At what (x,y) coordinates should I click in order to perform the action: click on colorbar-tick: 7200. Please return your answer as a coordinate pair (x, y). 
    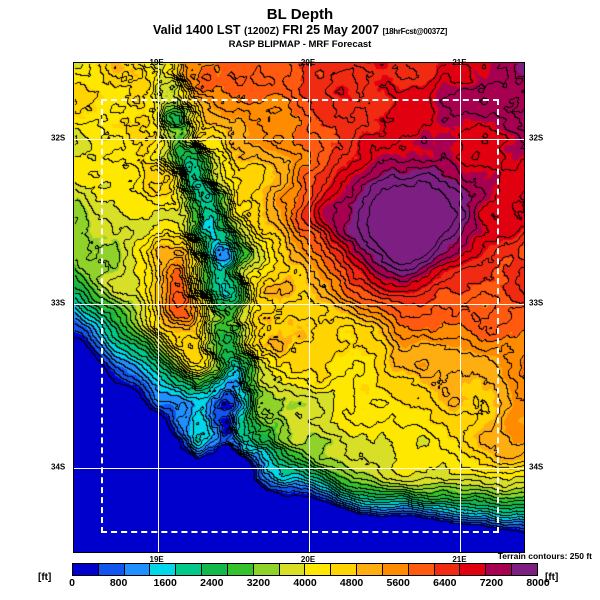
    Looking at the image, I should click on (491, 583).